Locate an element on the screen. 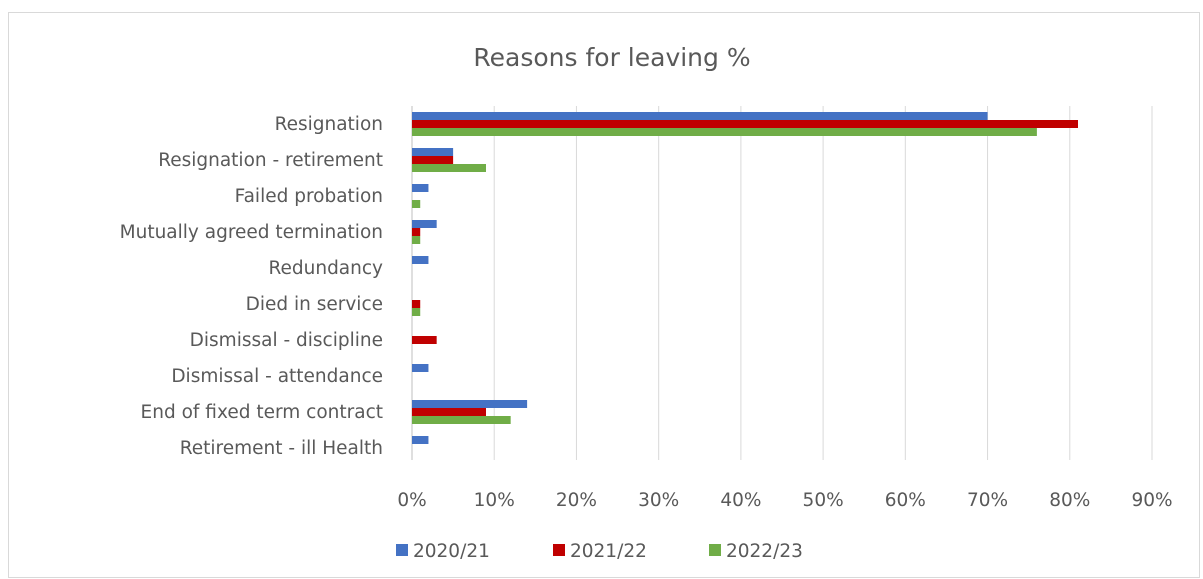 The height and width of the screenshot is (579, 1203). x-tick-label: 70% is located at coordinates (987, 500).